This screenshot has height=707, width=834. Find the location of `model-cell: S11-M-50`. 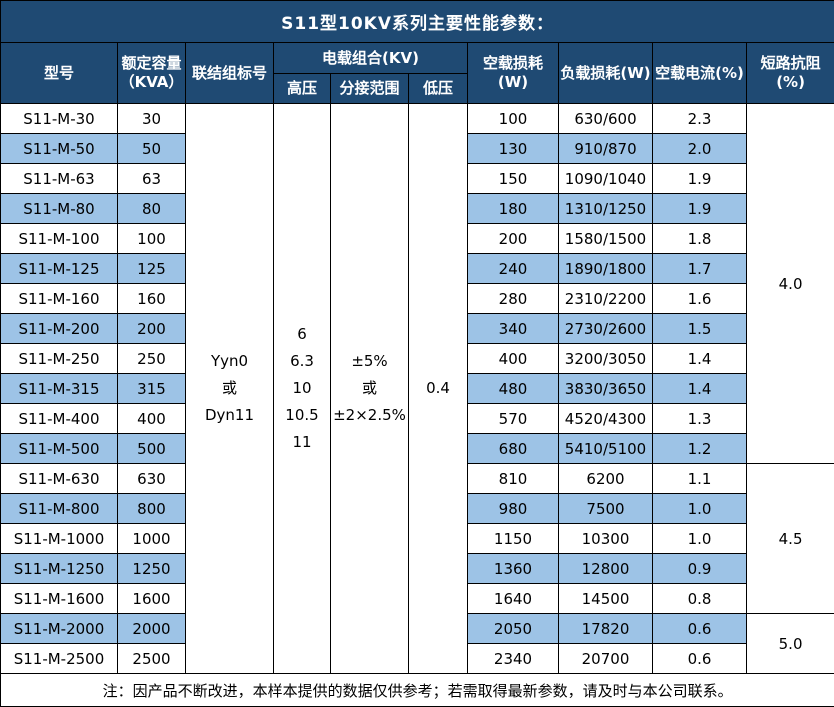

model-cell: S11-M-50 is located at coordinates (59, 149).